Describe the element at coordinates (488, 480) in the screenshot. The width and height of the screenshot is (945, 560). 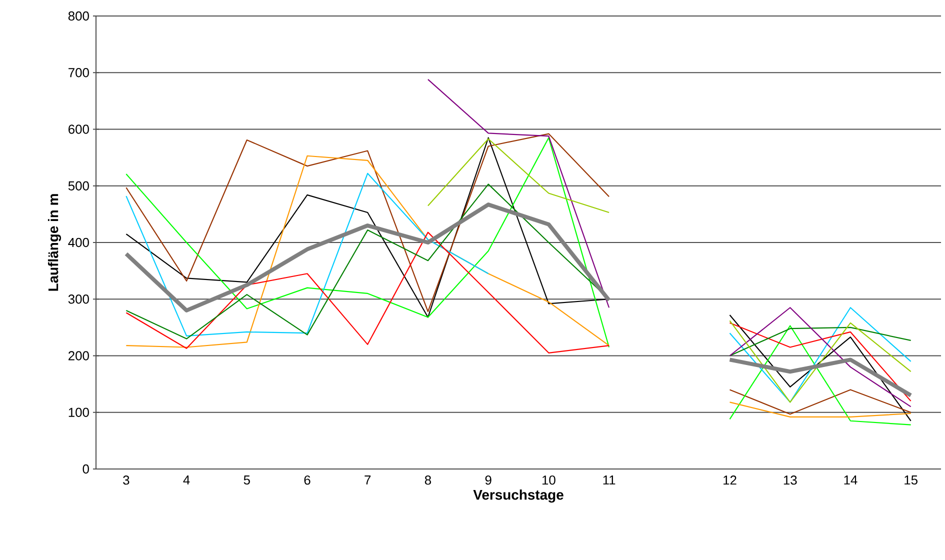
I see `x-tick-label: 9` at that location.